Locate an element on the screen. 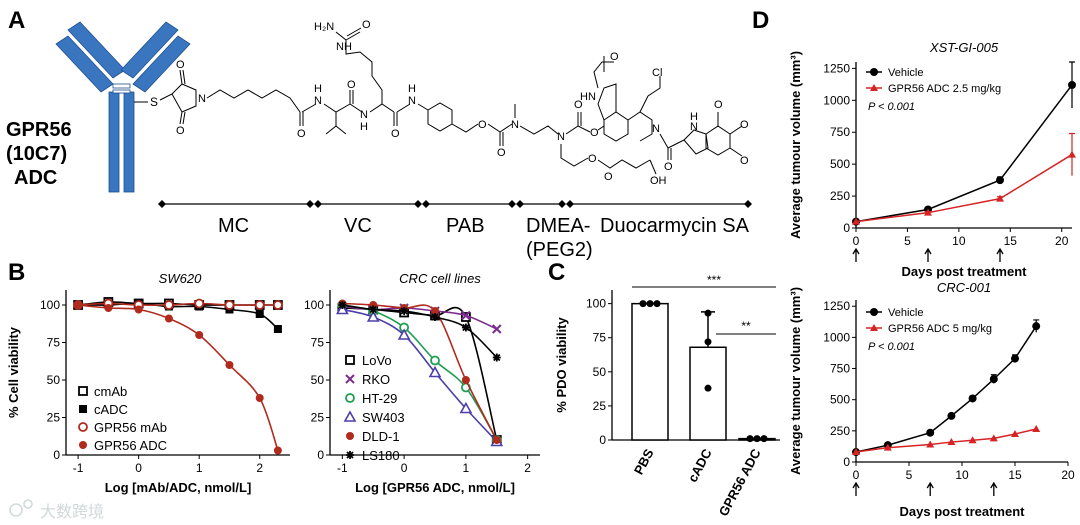 The width and height of the screenshot is (1080, 525). dosing-arrow-icon is located at coordinates (1000, 254).